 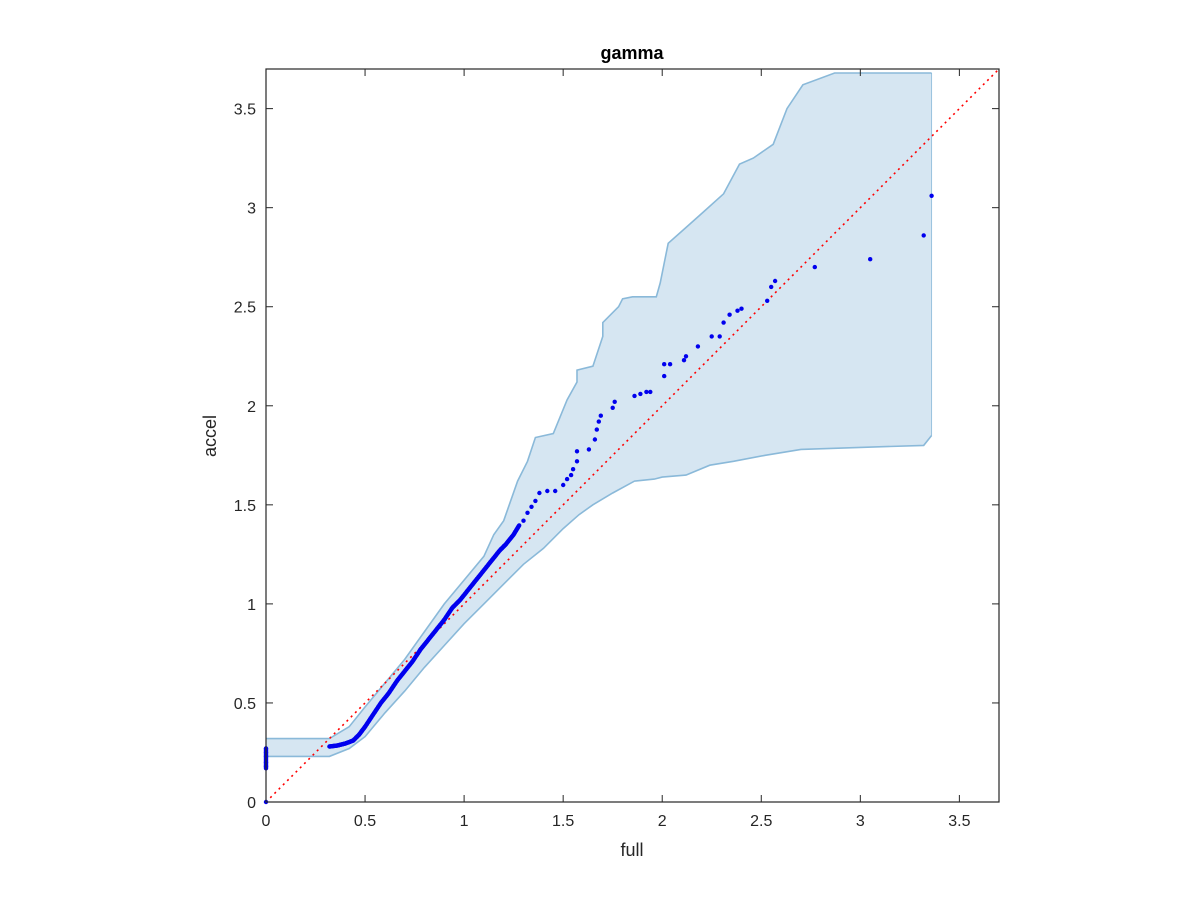 I want to click on x-tick-label: 1, so click(x=464, y=821).